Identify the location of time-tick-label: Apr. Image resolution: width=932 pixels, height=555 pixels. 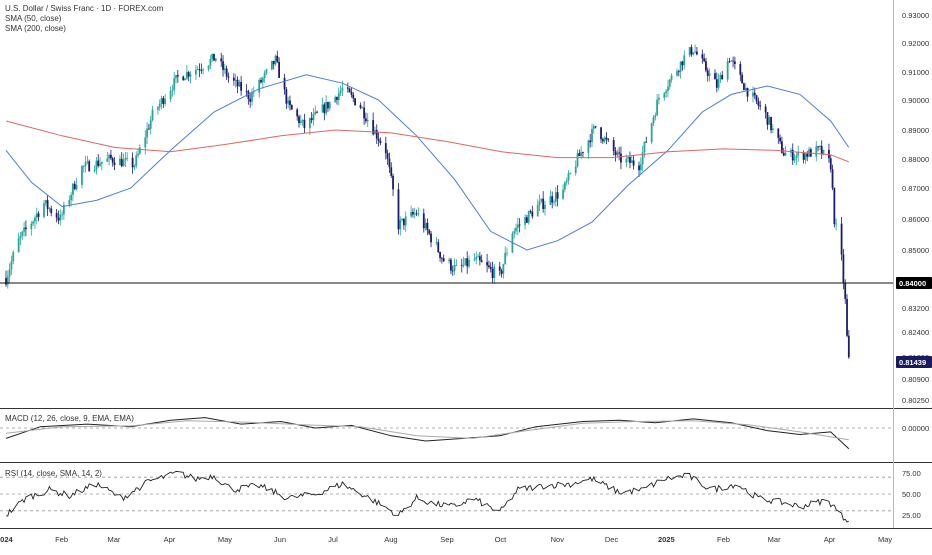
(170, 539).